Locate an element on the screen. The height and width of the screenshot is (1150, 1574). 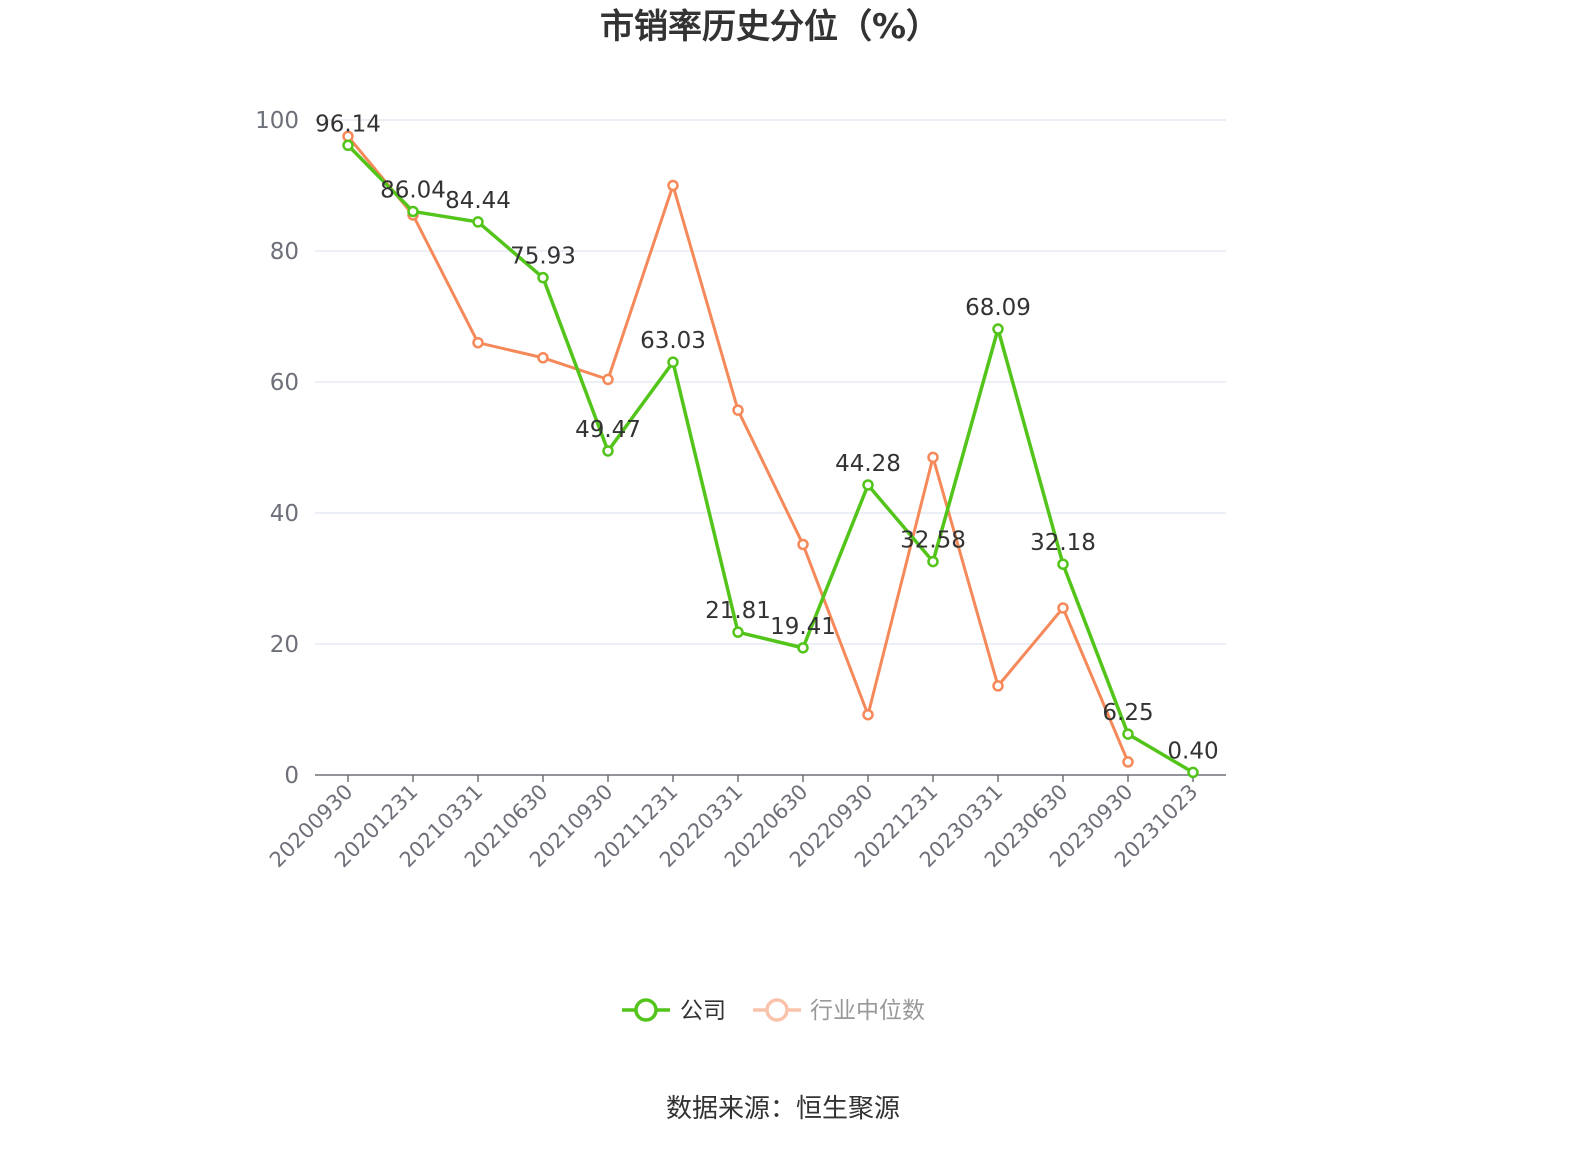
legend-item: 行业中位数 is located at coordinates (839, 1011).